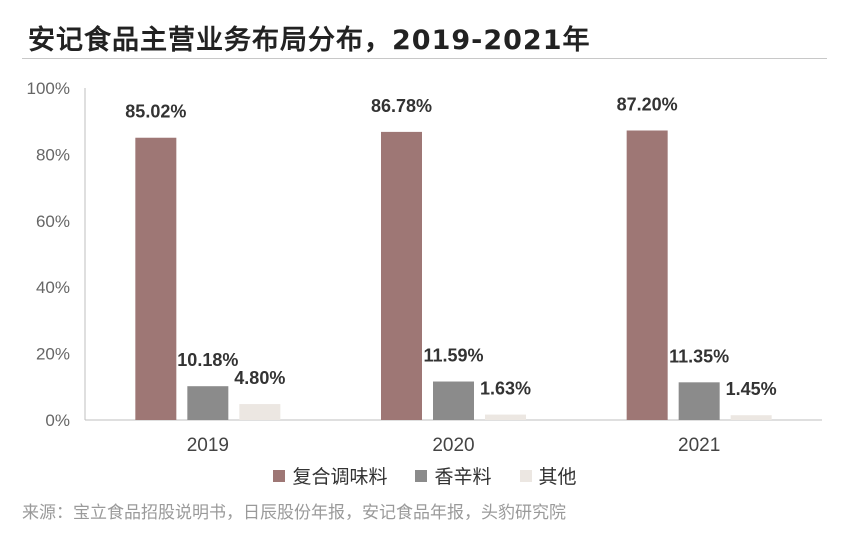 This screenshot has height=537, width=850. Describe the element at coordinates (699, 356) in the screenshot. I see `data-label: 11.35%` at that location.